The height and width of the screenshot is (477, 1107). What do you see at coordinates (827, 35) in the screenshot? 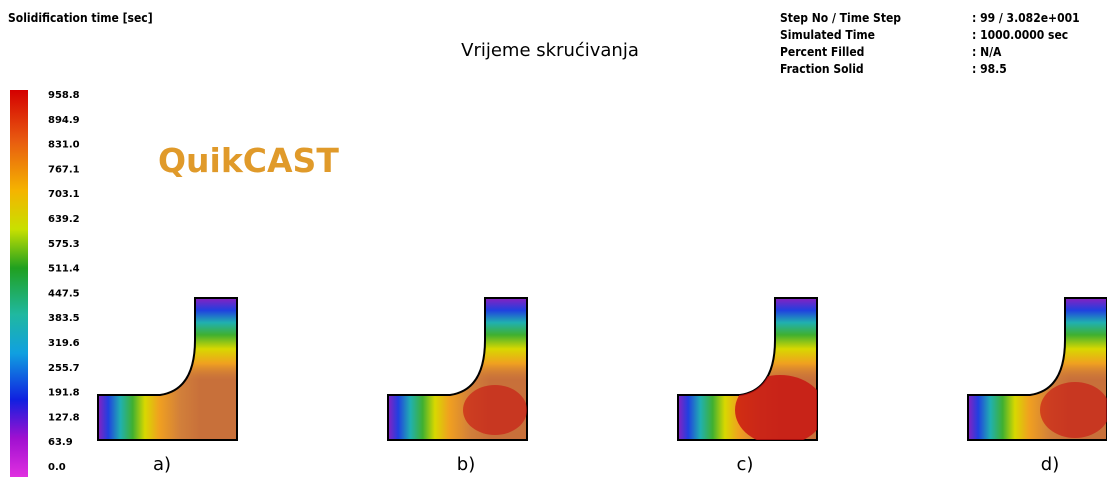
I see `info-key: Simulated Time` at bounding box center [827, 35].